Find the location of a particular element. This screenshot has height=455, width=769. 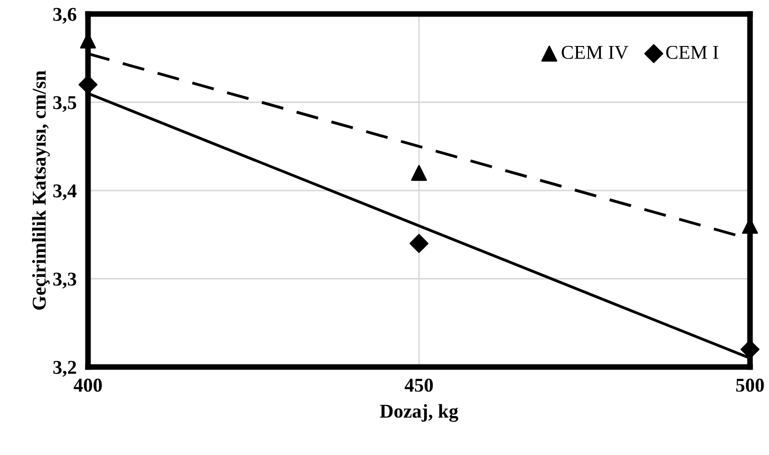

legend-label: CEM IV is located at coordinates (595, 53).